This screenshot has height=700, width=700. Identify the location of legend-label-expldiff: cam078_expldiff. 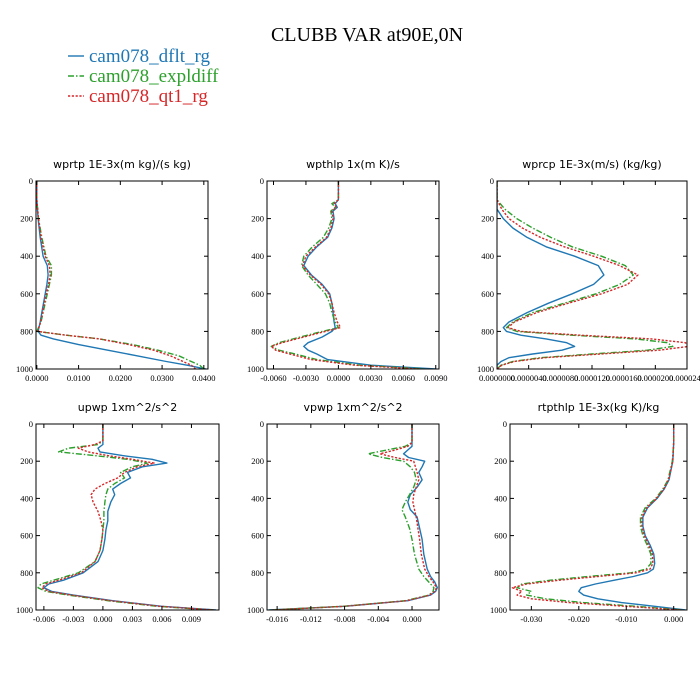
(154, 76).